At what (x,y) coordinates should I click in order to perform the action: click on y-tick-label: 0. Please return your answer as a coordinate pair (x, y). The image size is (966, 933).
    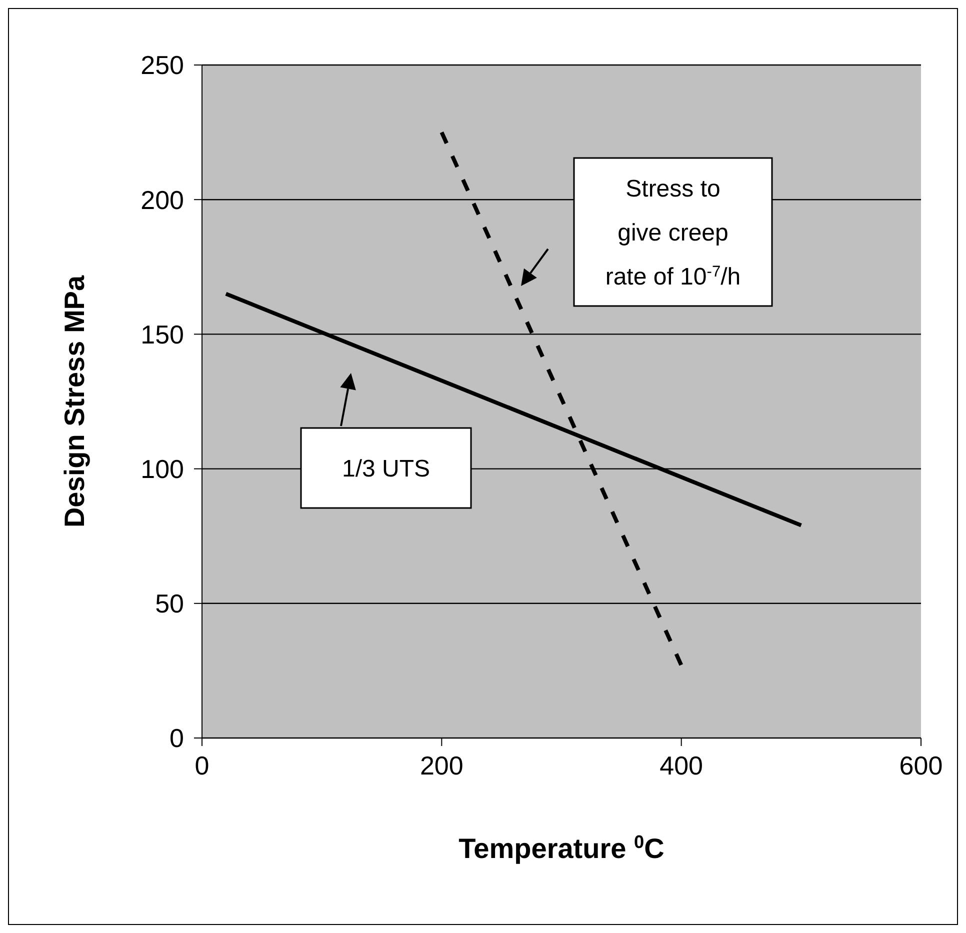
    Looking at the image, I should click on (177, 738).